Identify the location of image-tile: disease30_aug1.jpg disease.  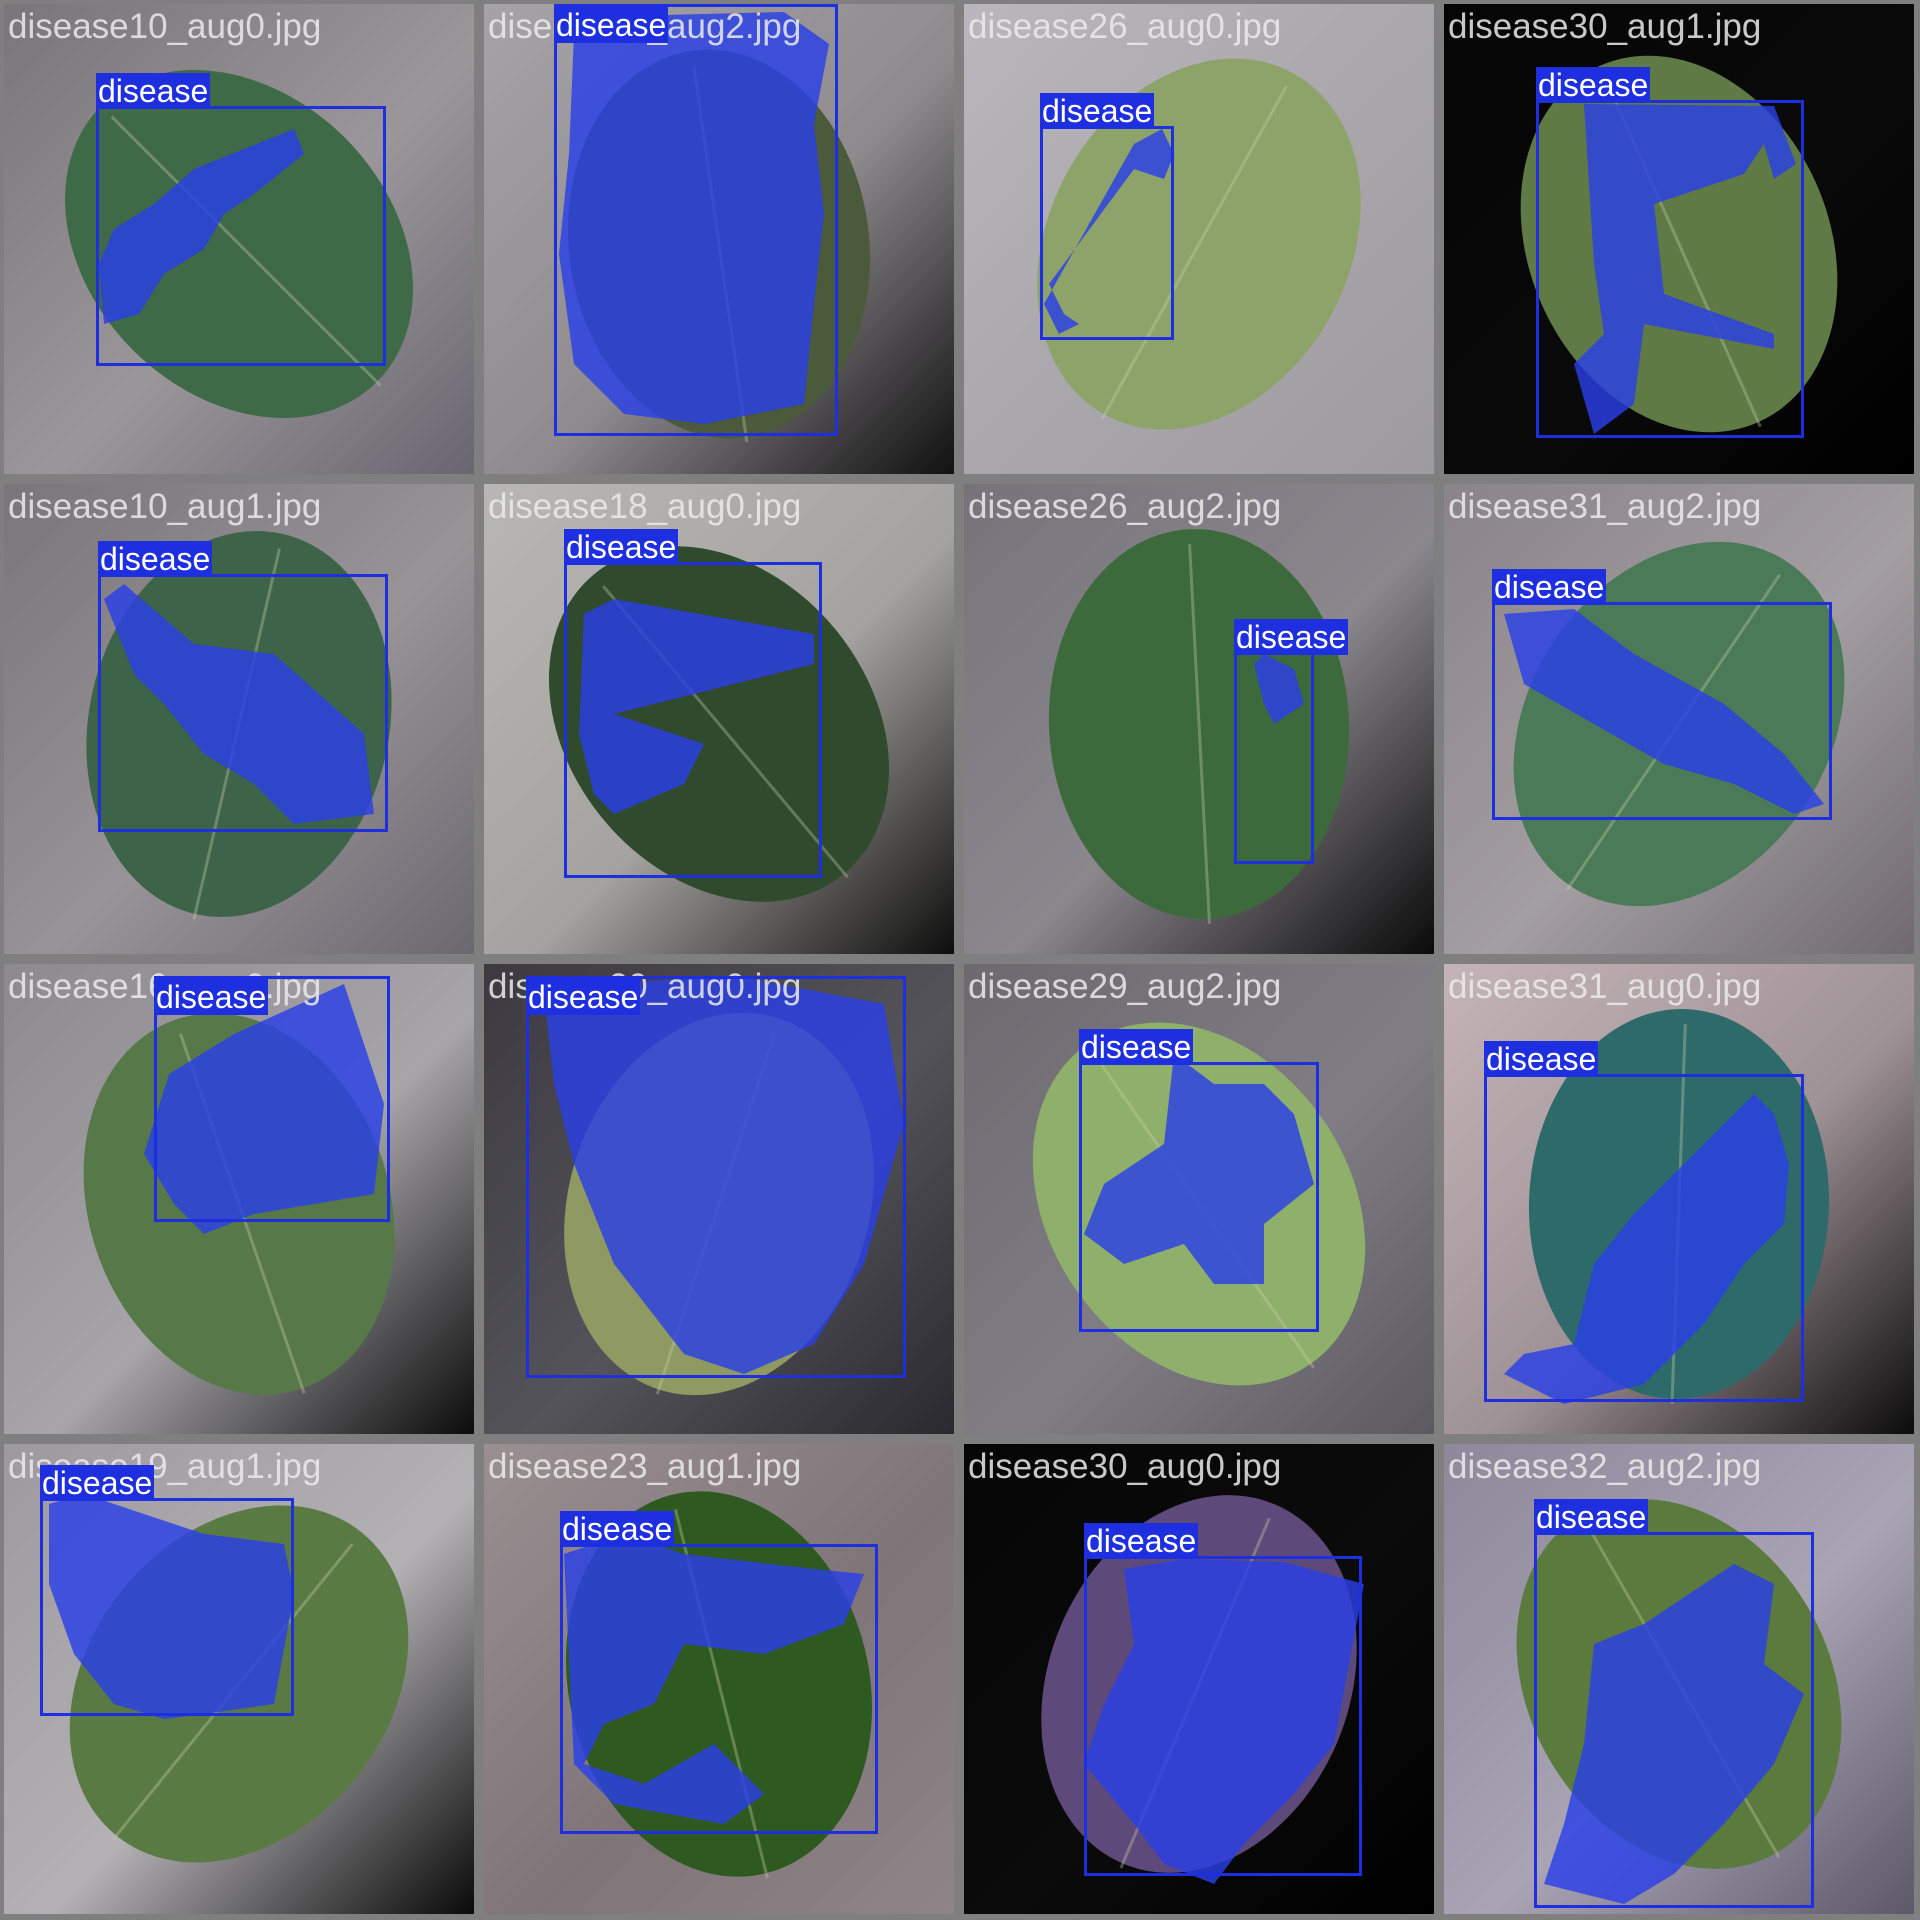
(1679, 239).